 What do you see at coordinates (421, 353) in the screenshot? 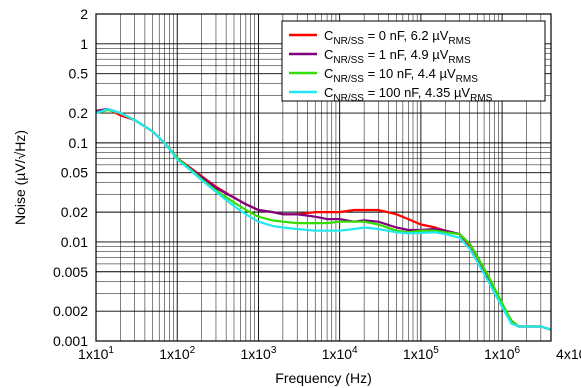
I see `x-tick-label: 1x10⁵` at bounding box center [421, 353].